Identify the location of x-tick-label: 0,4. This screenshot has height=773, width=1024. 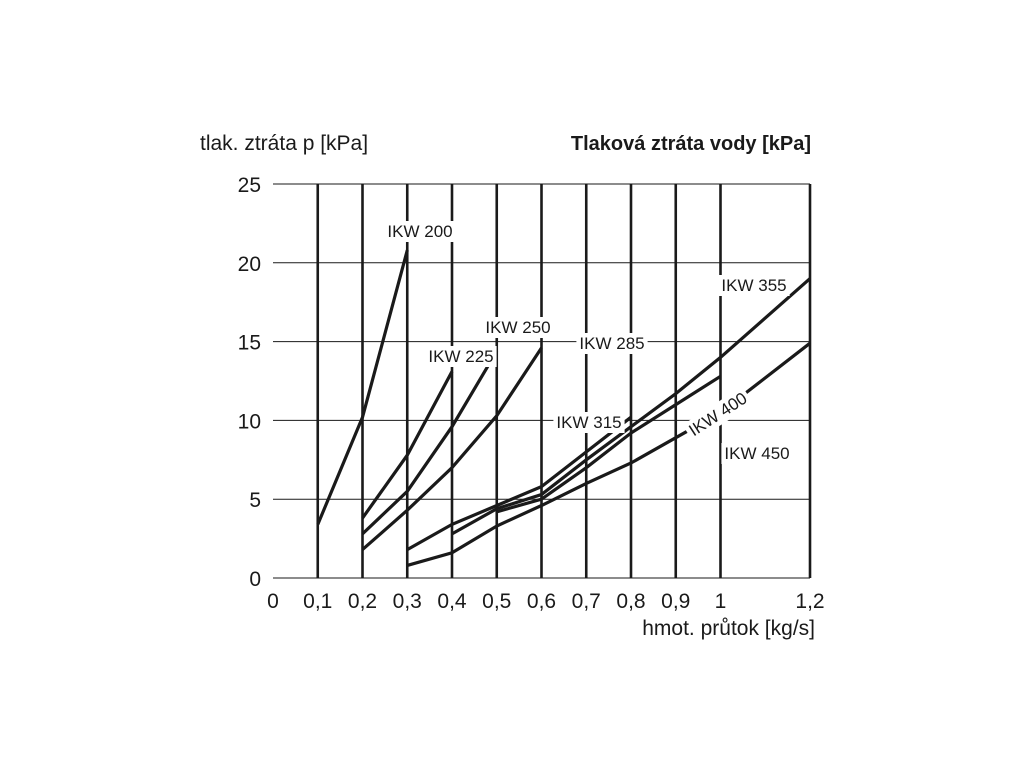
(452, 601).